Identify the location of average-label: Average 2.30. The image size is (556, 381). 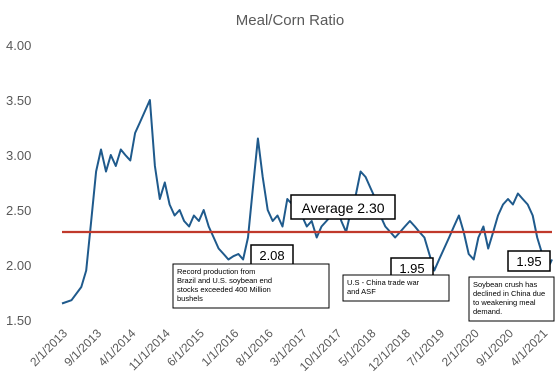
(342, 208).